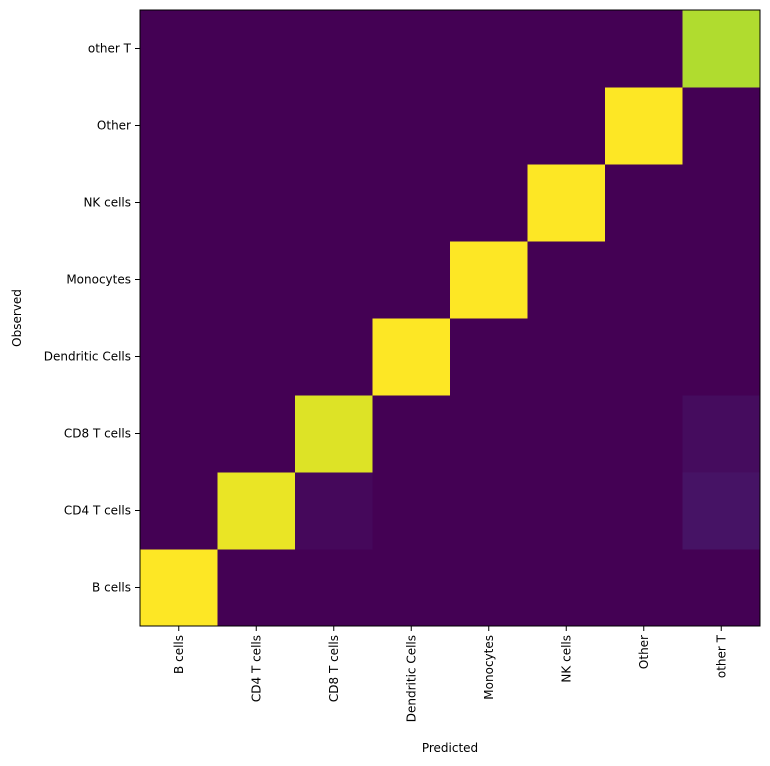 Image resolution: width=770 pixels, height=766 pixels. What do you see at coordinates (566, 659) in the screenshot?
I see `x-tick-label: NK cells` at bounding box center [566, 659].